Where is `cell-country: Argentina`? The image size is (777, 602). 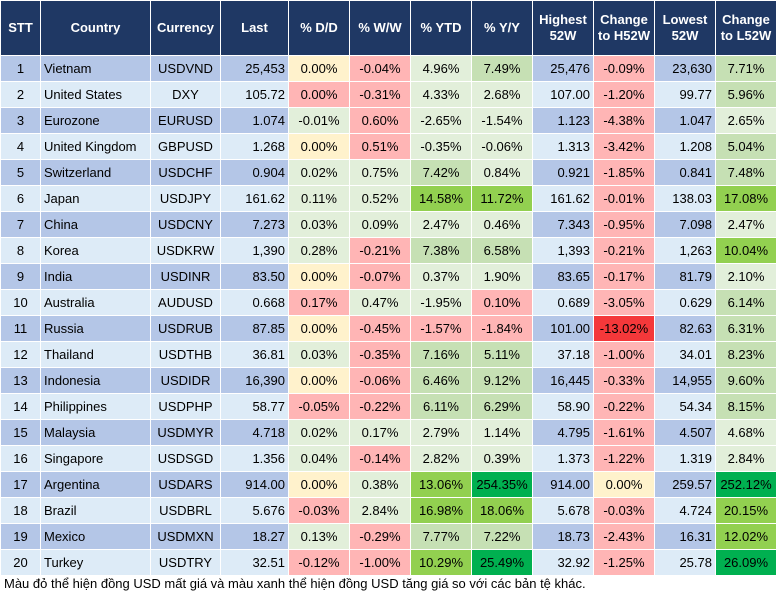 cell-country: Argentina is located at coordinates (95, 484).